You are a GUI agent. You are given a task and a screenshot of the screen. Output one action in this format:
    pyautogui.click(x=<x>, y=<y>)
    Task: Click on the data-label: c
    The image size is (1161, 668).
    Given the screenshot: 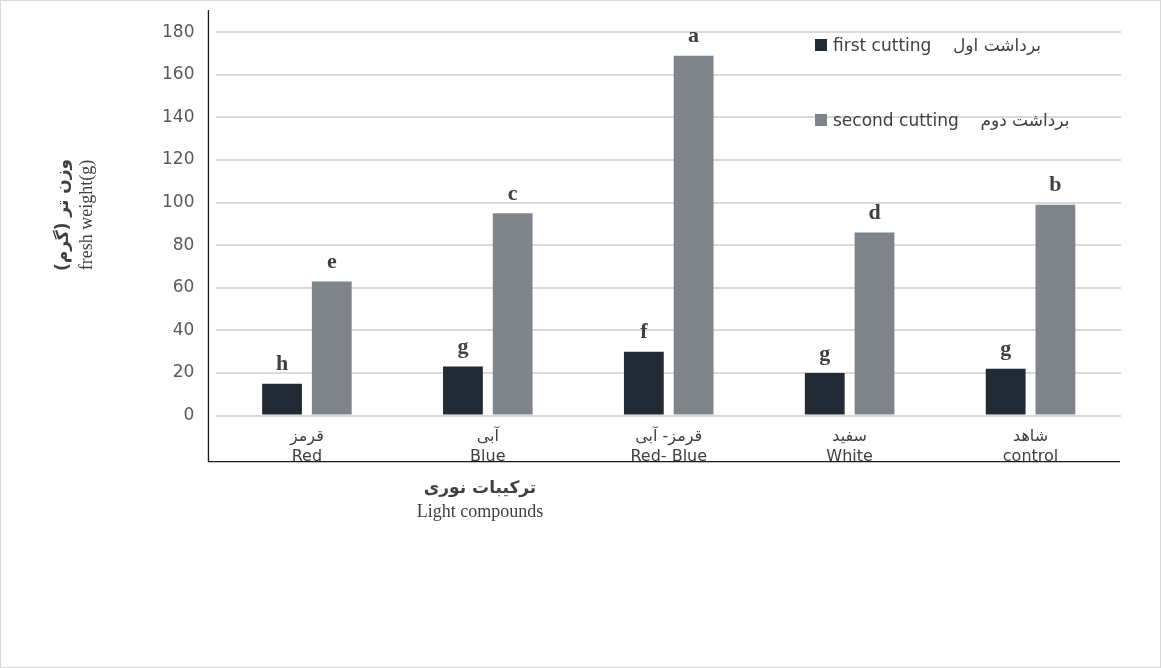 What is the action you would take?
    pyautogui.click(x=512, y=192)
    